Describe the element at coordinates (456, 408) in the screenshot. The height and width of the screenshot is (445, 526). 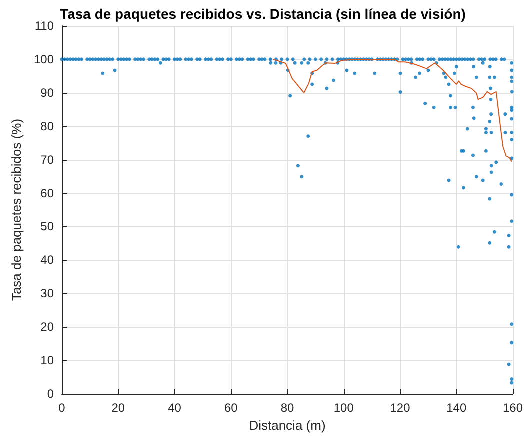
I see `x-tick-label: 140` at that location.